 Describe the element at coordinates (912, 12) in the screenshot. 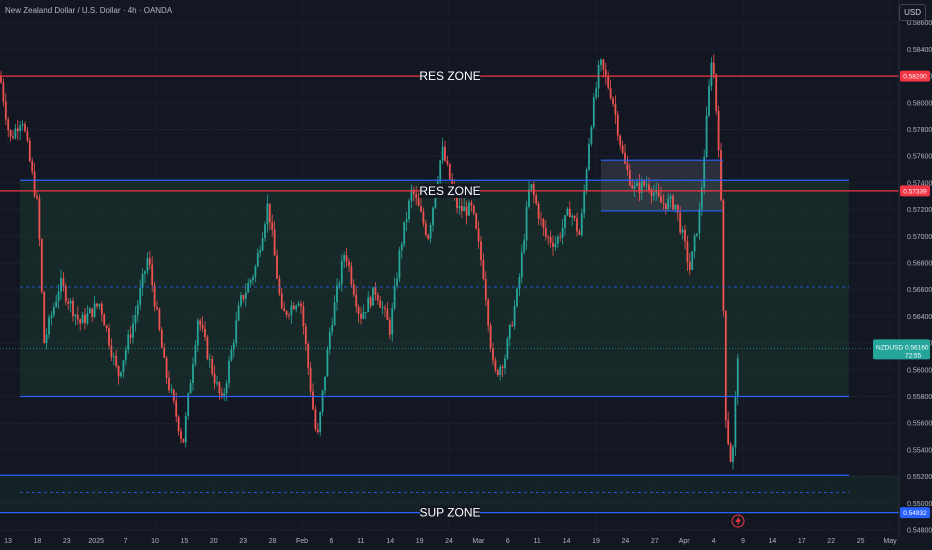

I see `currency-button: USD` at that location.